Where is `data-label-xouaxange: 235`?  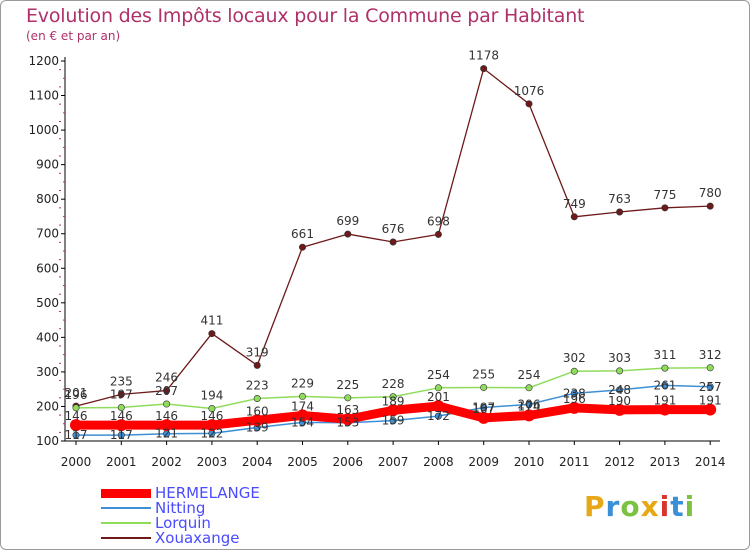 data-label-xouaxange: 235 is located at coordinates (121, 381).